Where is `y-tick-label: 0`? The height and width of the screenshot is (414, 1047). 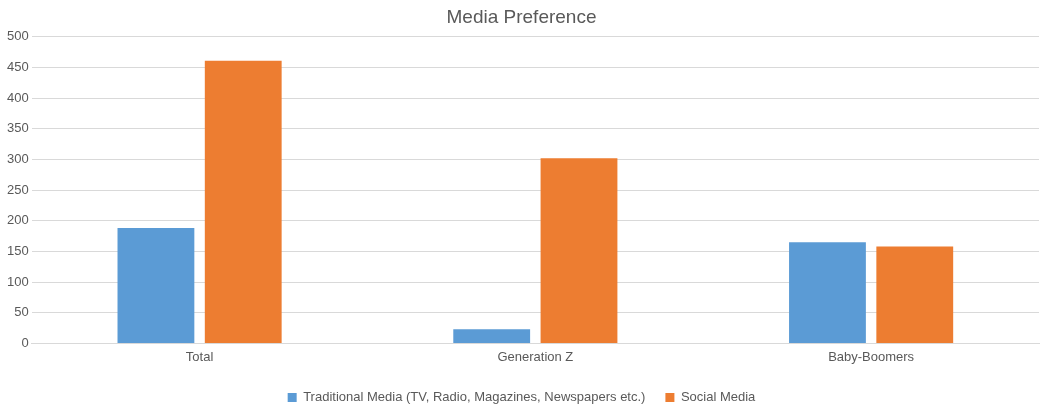 y-tick-label: 0 is located at coordinates (25, 342).